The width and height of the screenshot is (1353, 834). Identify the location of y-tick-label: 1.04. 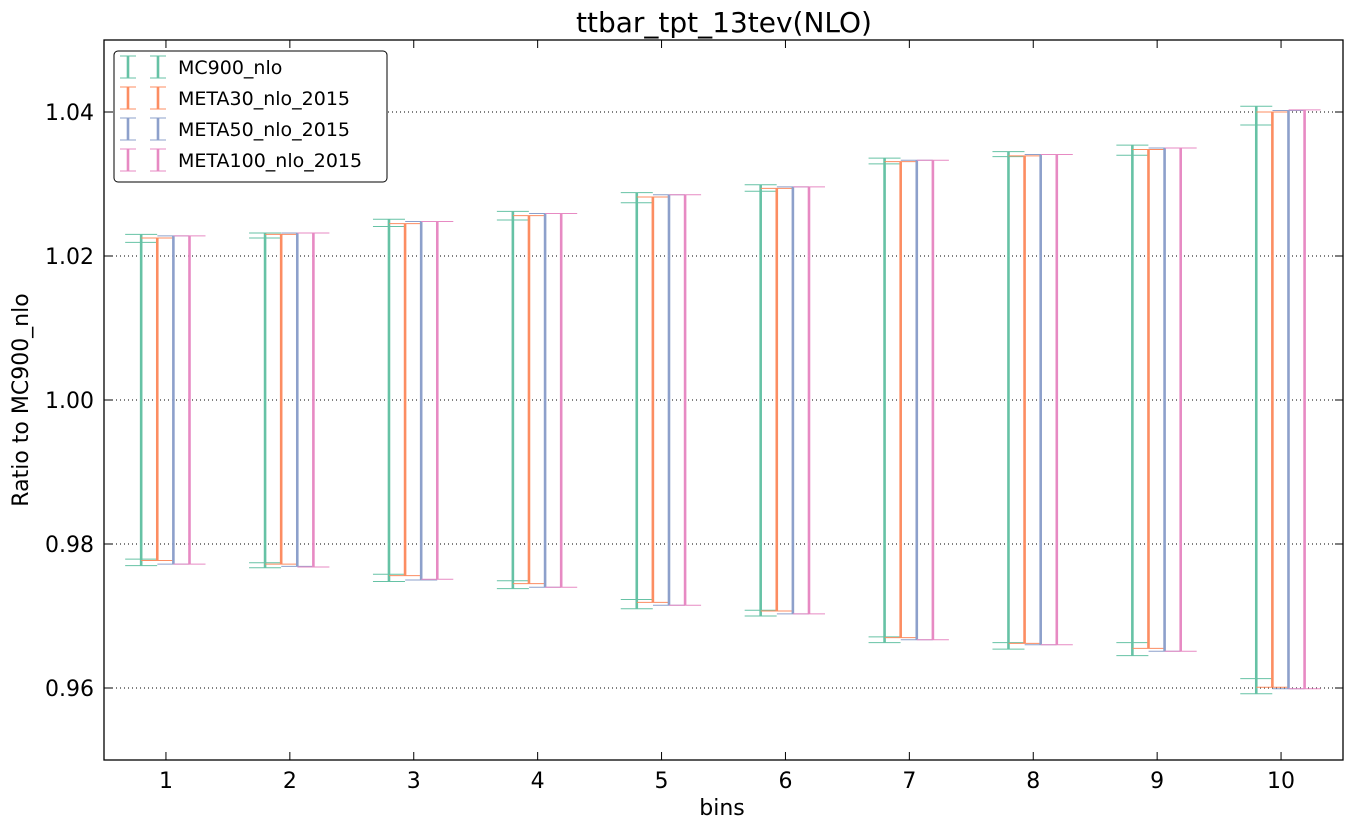
(69, 113).